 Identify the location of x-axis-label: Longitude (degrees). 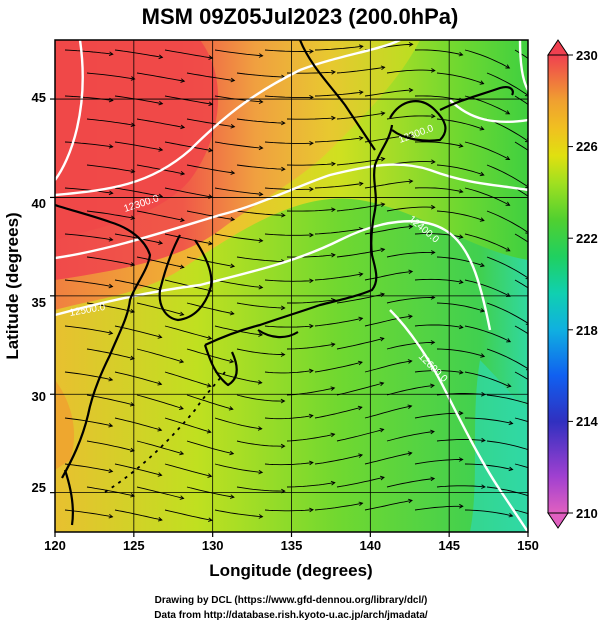
(290, 570).